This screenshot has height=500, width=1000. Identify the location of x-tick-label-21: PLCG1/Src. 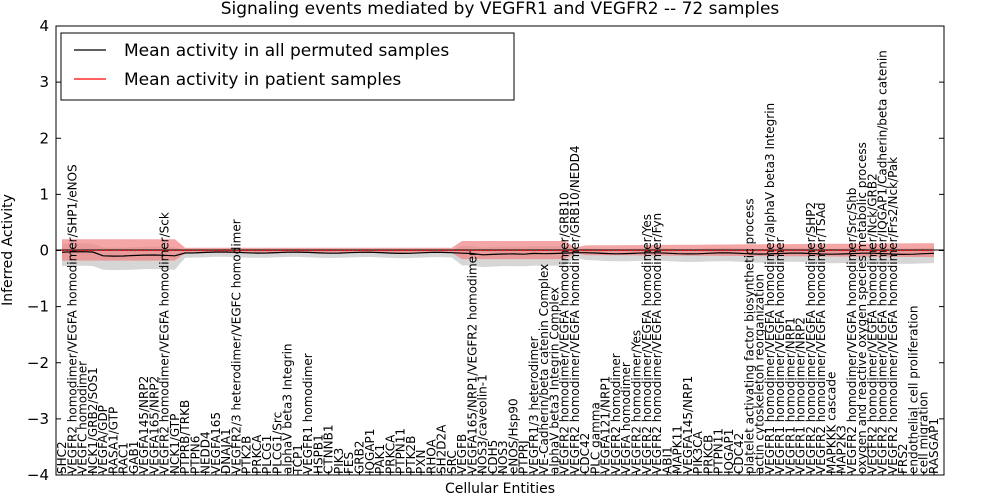
(277, 443).